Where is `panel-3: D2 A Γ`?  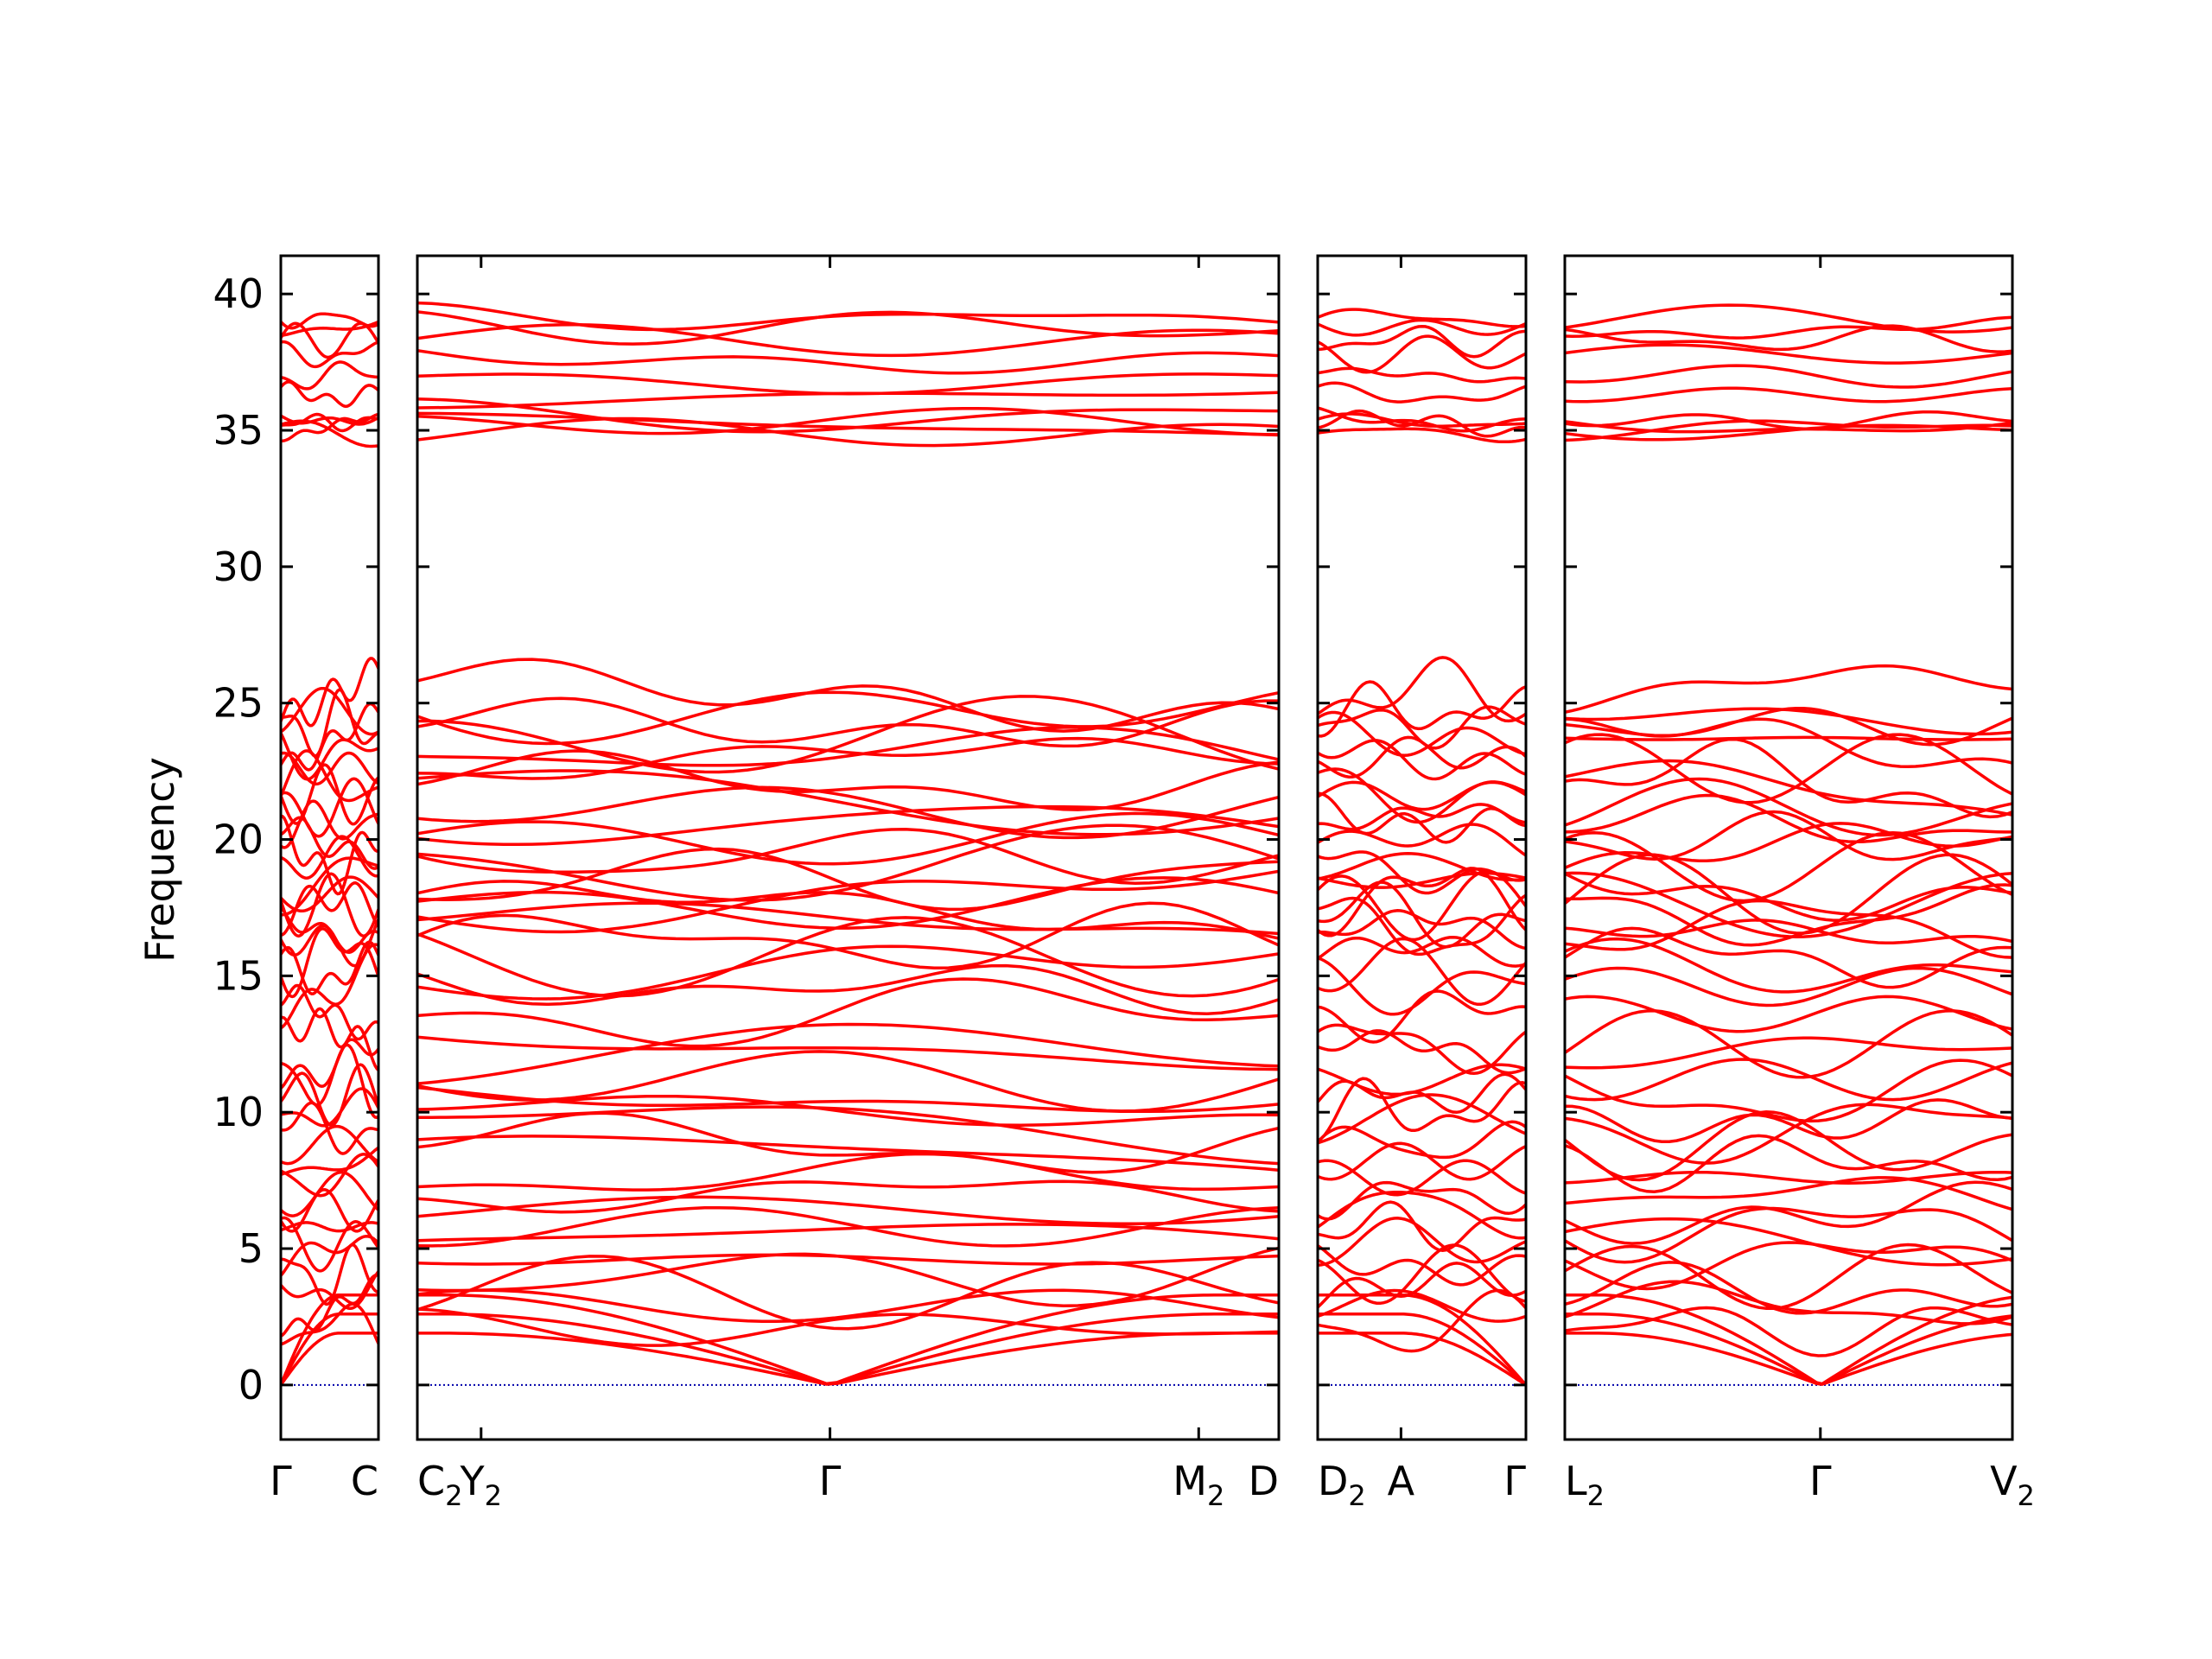
panel-3: D2 A Γ is located at coordinates (1422, 883).